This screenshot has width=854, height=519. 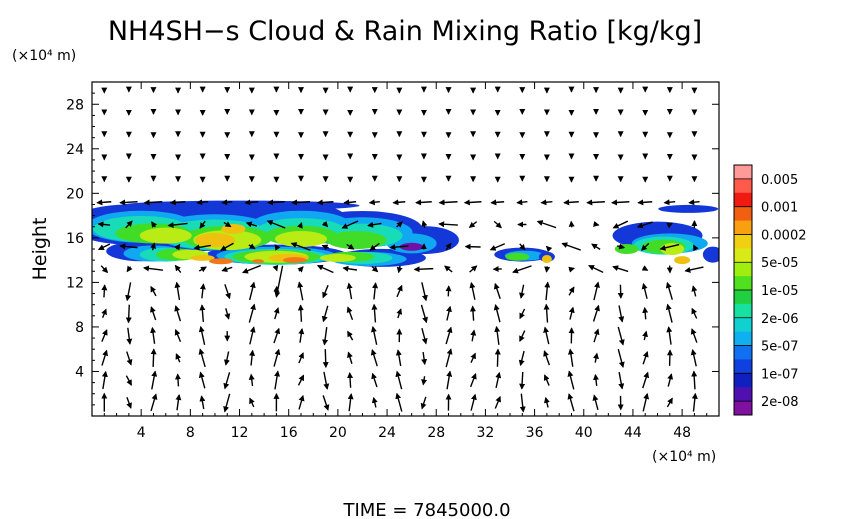 What do you see at coordinates (257, 261) in the screenshot?
I see `cloud-region-core` at bounding box center [257, 261].